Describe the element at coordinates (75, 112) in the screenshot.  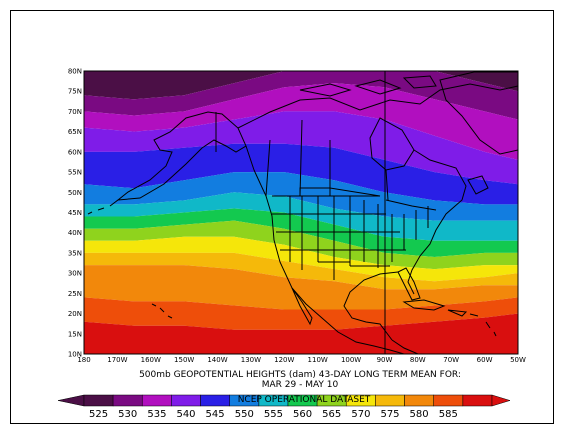
I see `lat-label: 70N` at that location.